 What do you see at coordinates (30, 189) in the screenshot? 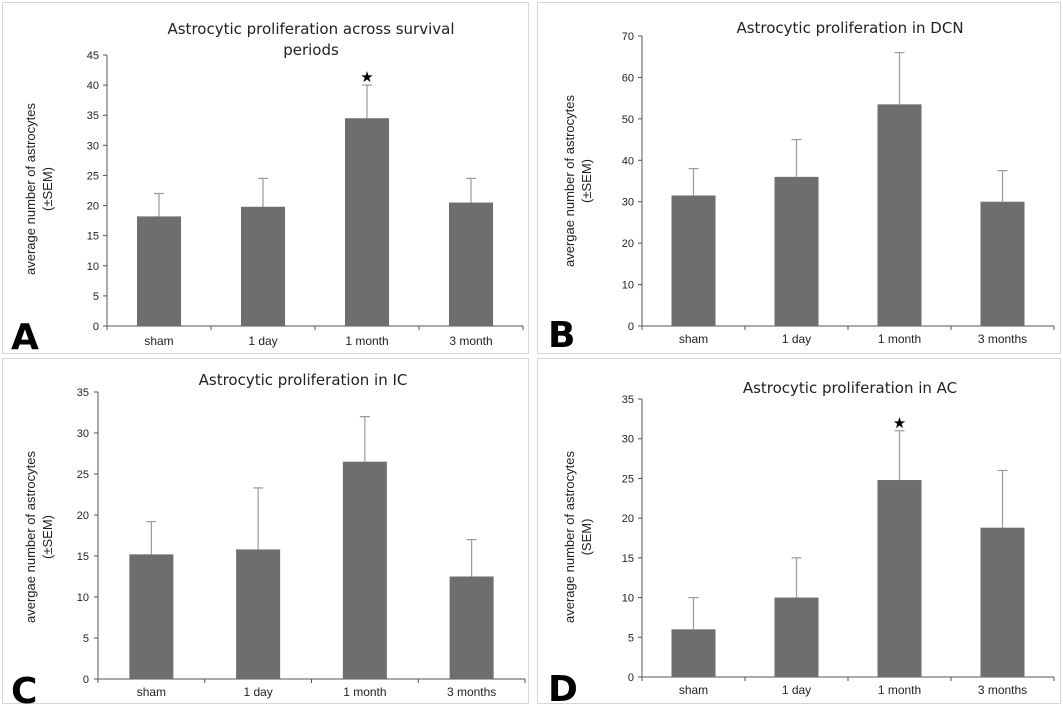
I see `chart-a-ylabel-line-1: average number of astrocytes` at bounding box center [30, 189].